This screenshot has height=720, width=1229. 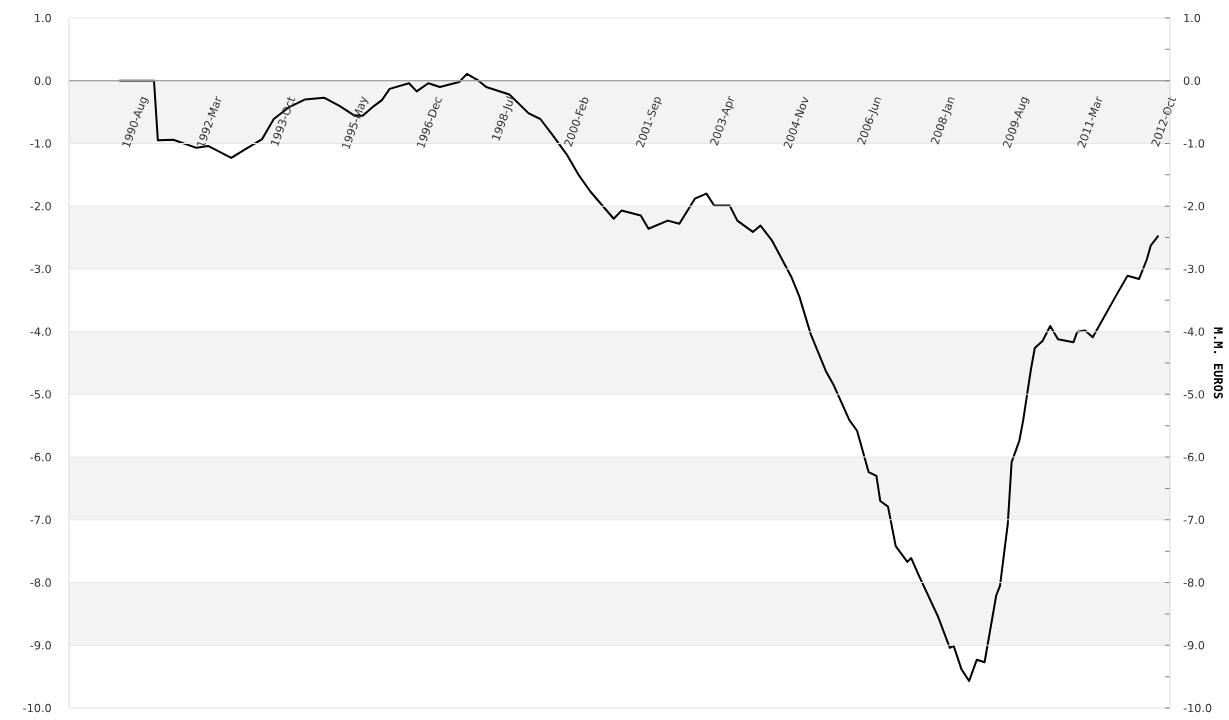 What do you see at coordinates (37, 708) in the screenshot?
I see `y-tick-label: -10.0` at bounding box center [37, 708].